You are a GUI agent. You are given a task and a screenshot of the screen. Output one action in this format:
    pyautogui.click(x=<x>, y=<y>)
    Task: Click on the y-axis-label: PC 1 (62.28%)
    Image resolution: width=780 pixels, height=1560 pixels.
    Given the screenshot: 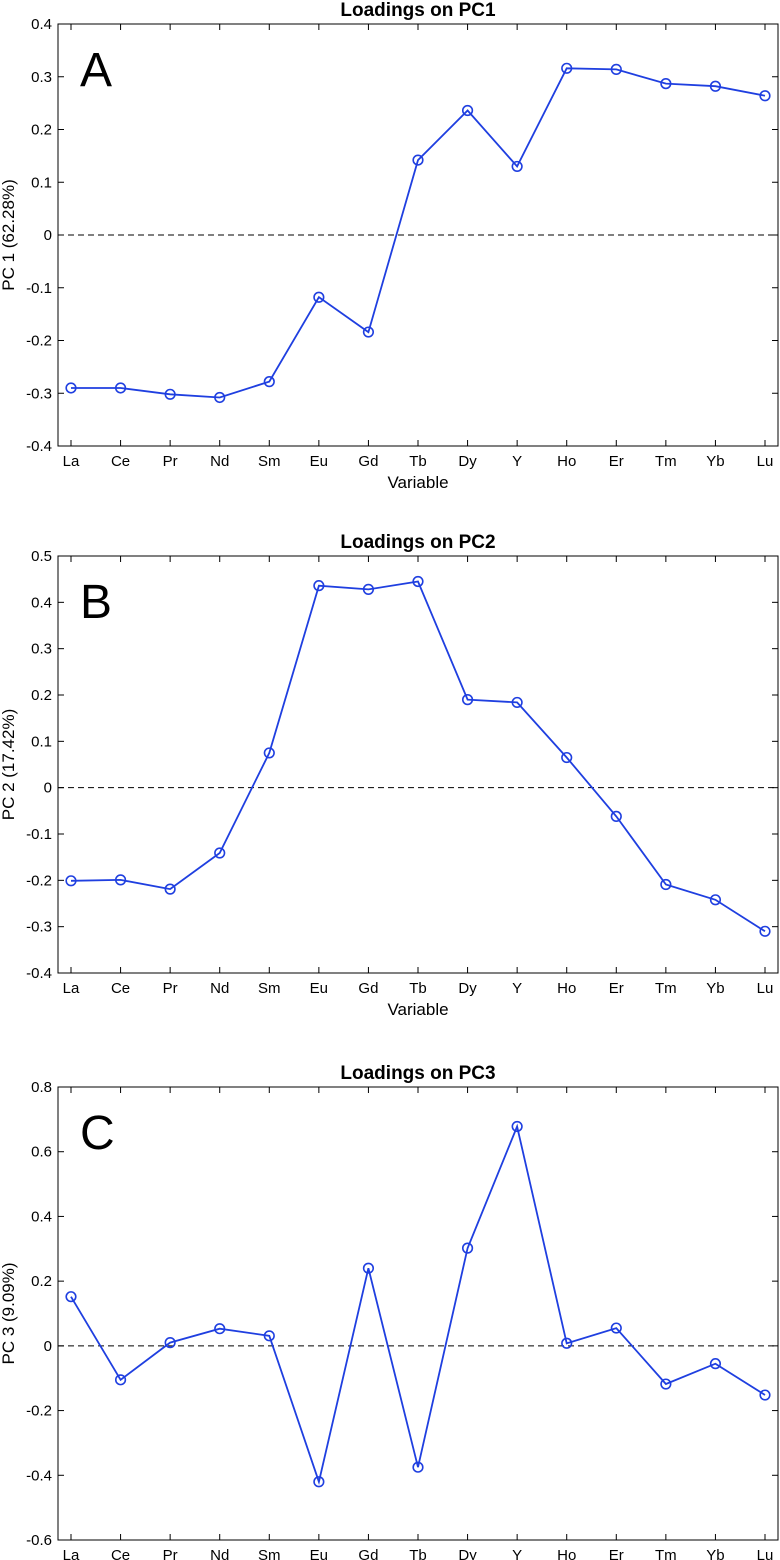 What is the action you would take?
    pyautogui.click(x=9, y=235)
    